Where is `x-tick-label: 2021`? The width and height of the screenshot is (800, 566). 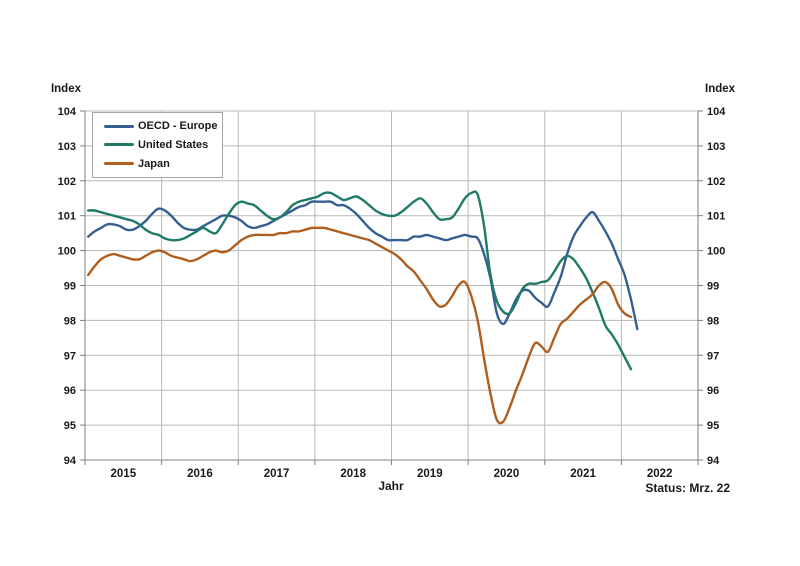
x-tick-label: 2021 is located at coordinates (583, 474).